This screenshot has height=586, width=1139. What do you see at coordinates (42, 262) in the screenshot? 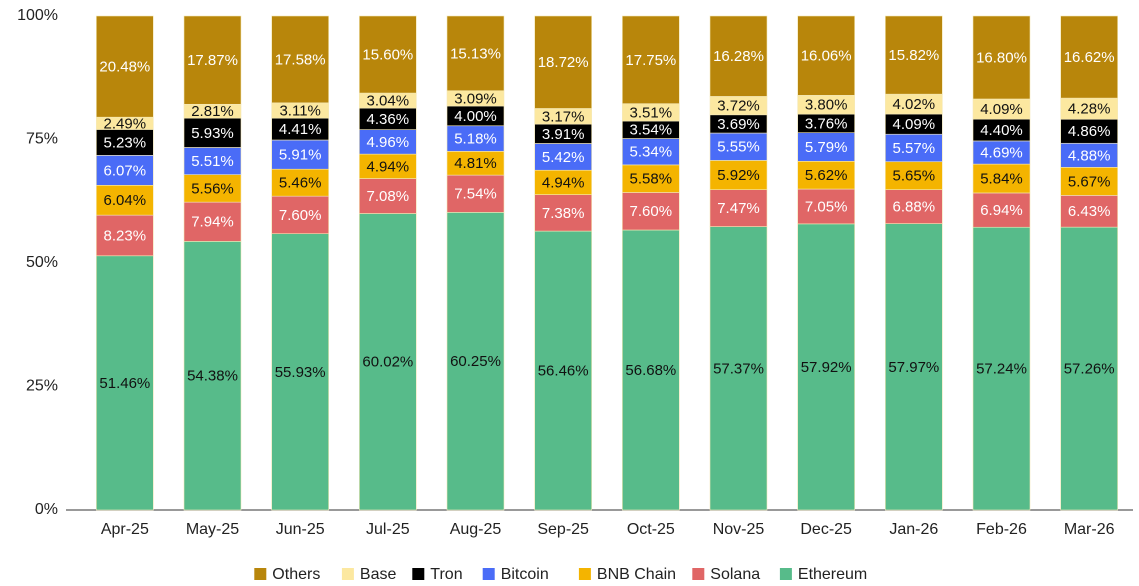
I see `y-tick-label: 50%` at bounding box center [42, 262].